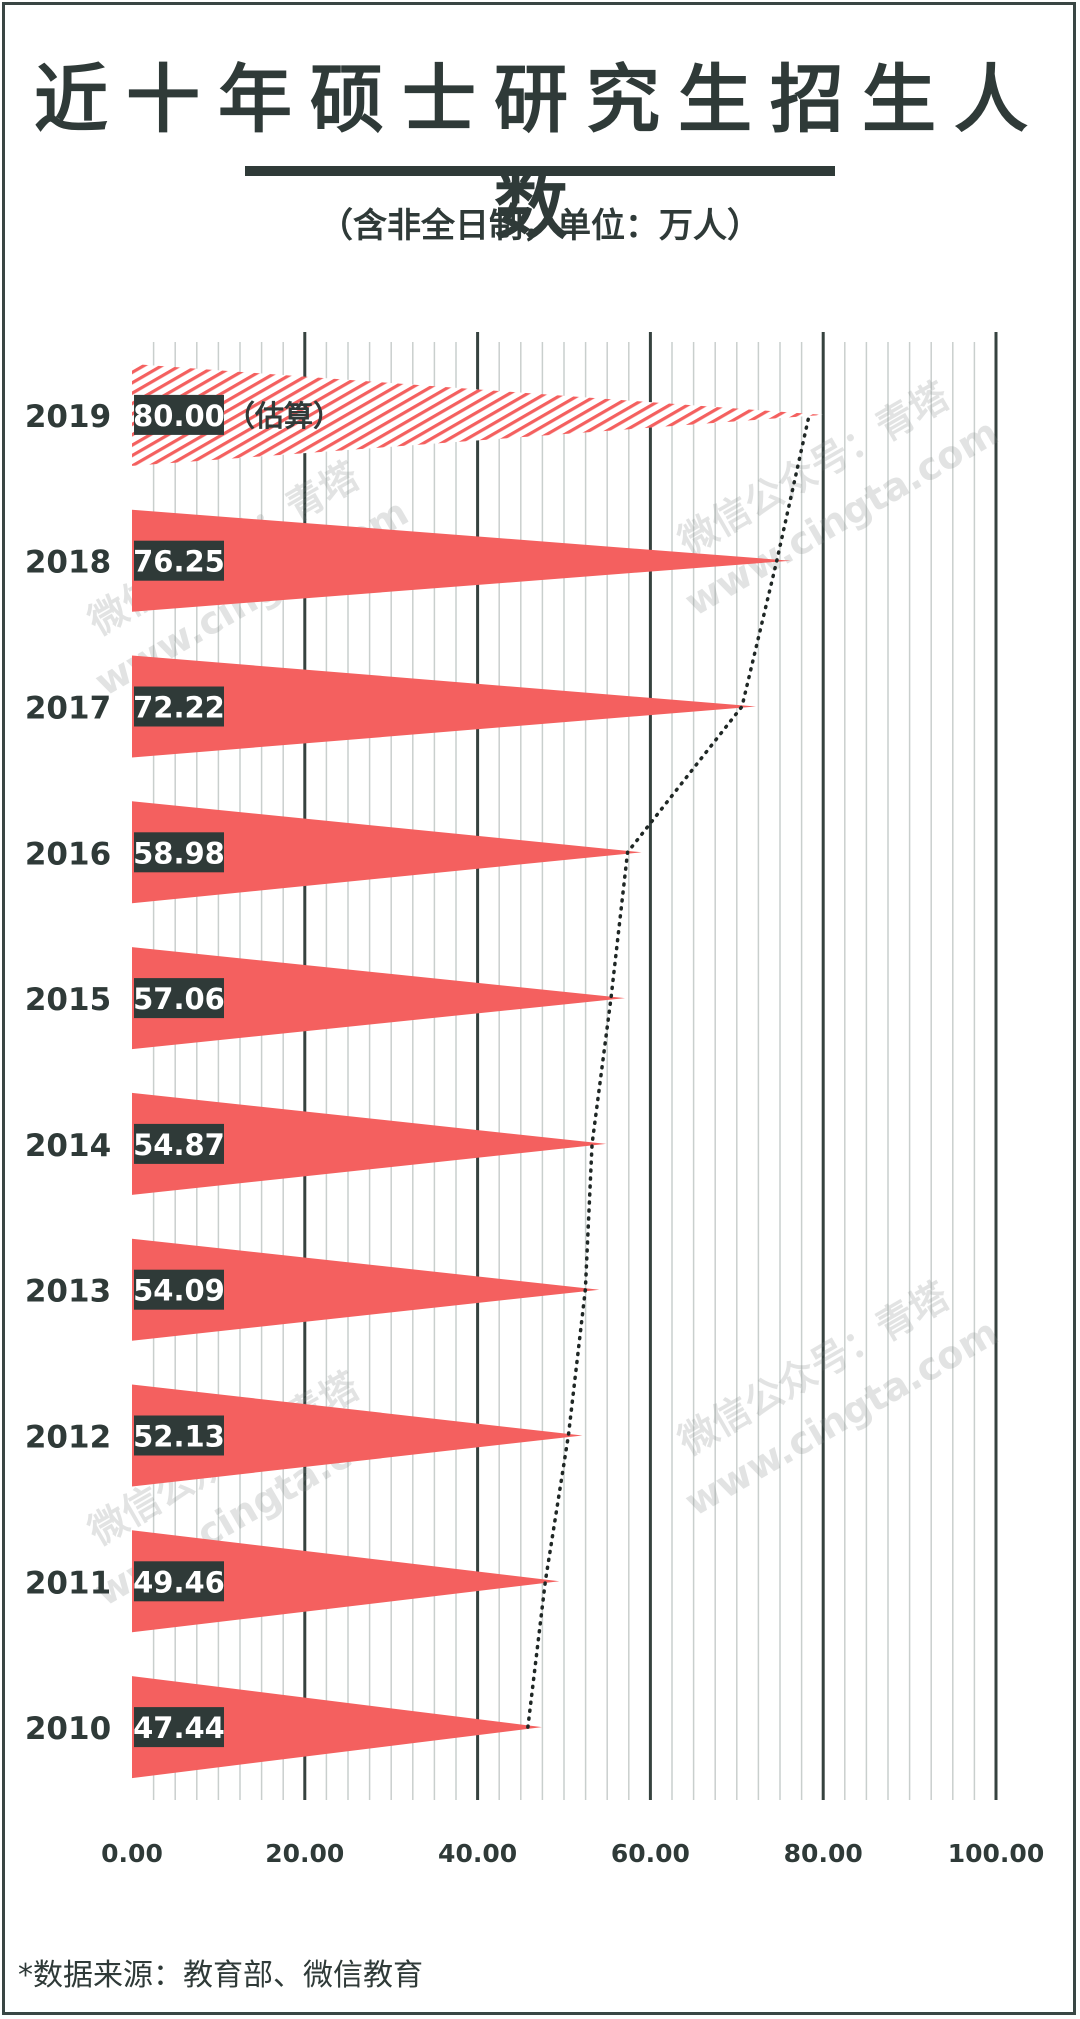 Image resolution: width=1080 pixels, height=2019 pixels. I want to click on value-label: 47.44, so click(179, 1728).